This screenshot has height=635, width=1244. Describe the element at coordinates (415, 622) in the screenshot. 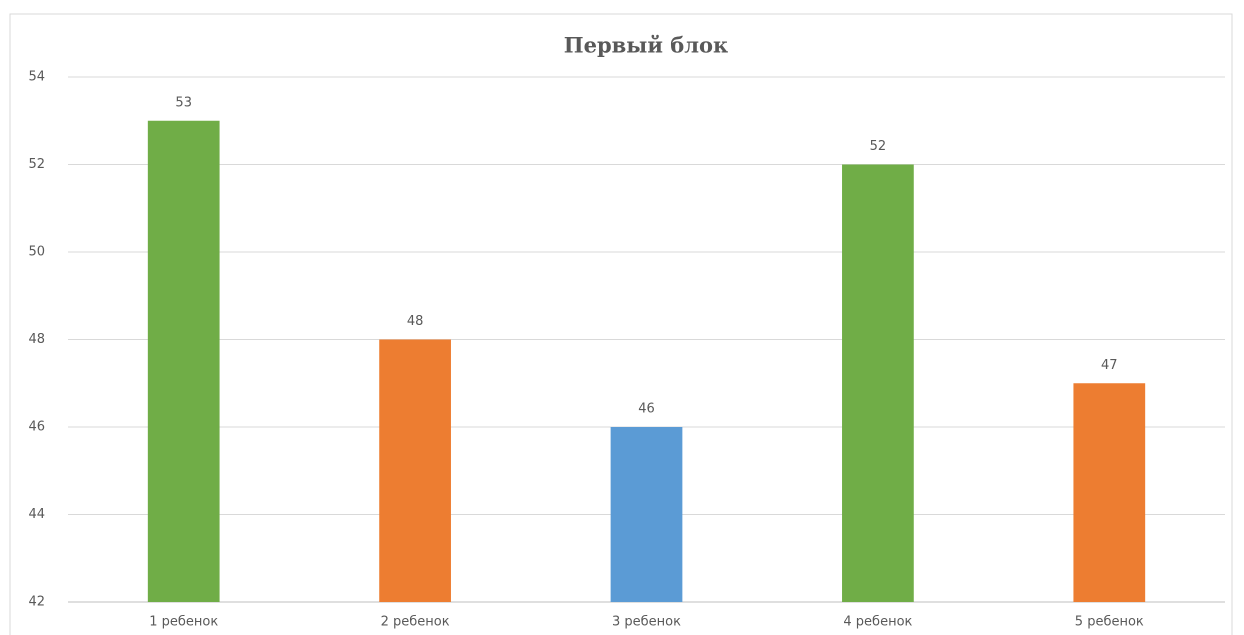

I see `x-tick-label: 2 ребенок` at that location.